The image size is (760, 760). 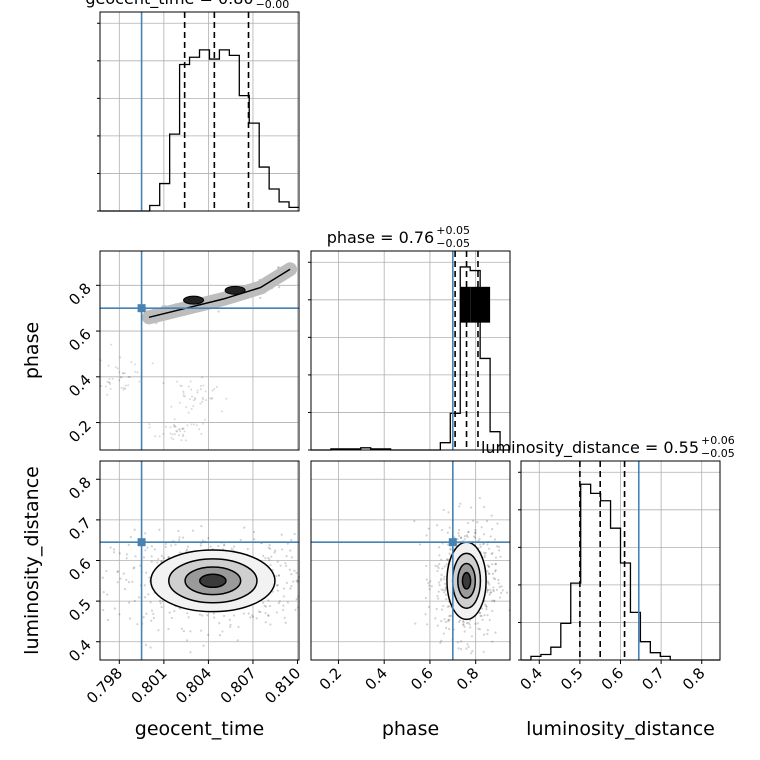 What do you see at coordinates (282, 685) in the screenshot?
I see `x-tick-label: 0.810` at bounding box center [282, 685].